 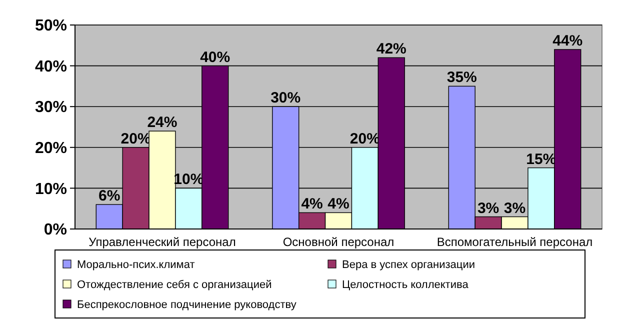 What do you see at coordinates (514, 242) in the screenshot?
I see `x-tick-label: Вспомогательный персонал` at bounding box center [514, 242].